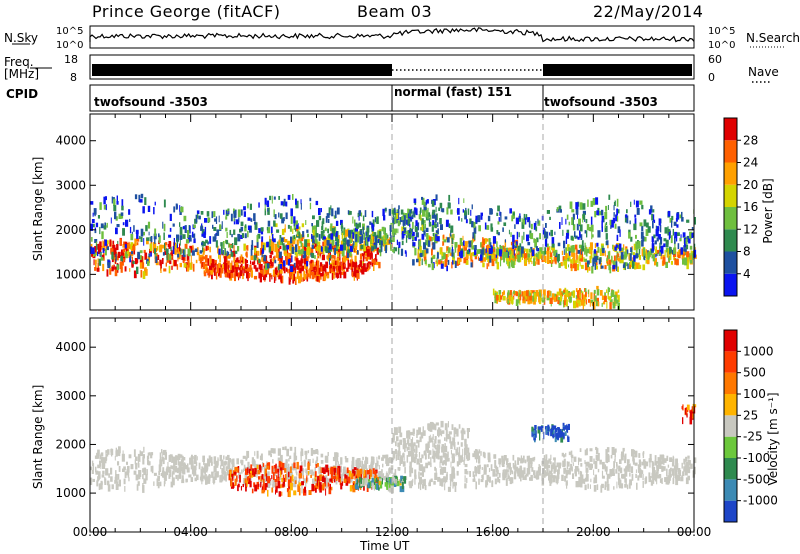  I want to click on velocity-colorbar-tick-label: 100, so click(754, 394).